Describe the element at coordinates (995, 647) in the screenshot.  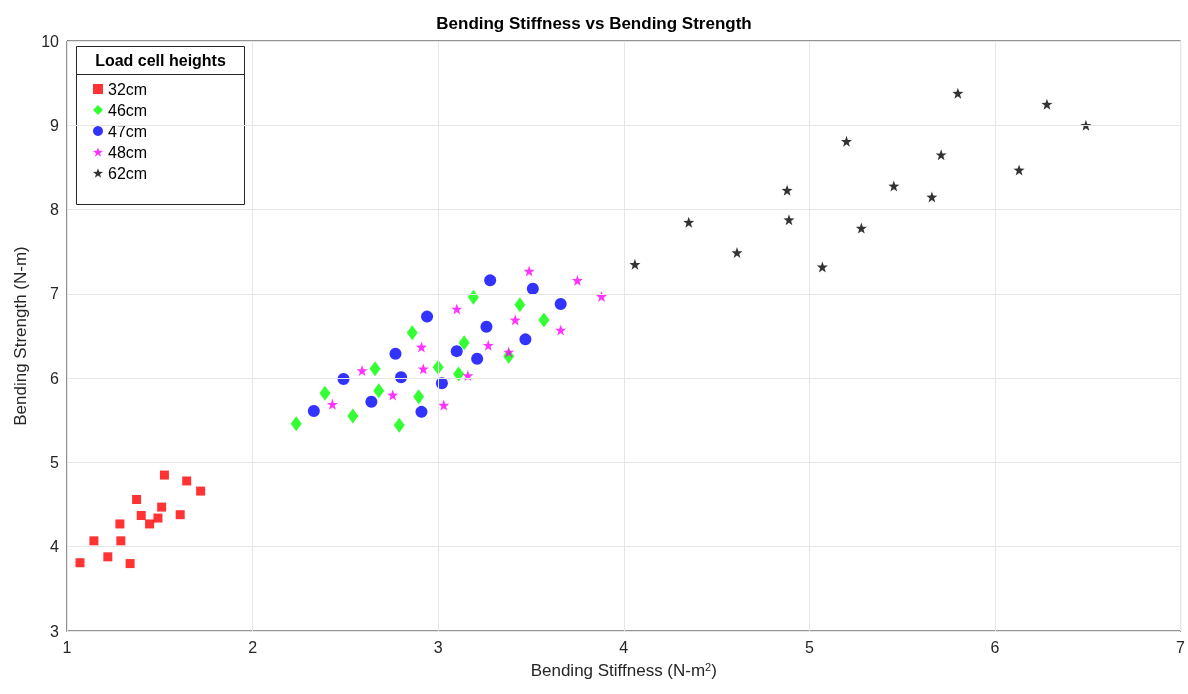
I see `x-tick-label: 6` at that location.